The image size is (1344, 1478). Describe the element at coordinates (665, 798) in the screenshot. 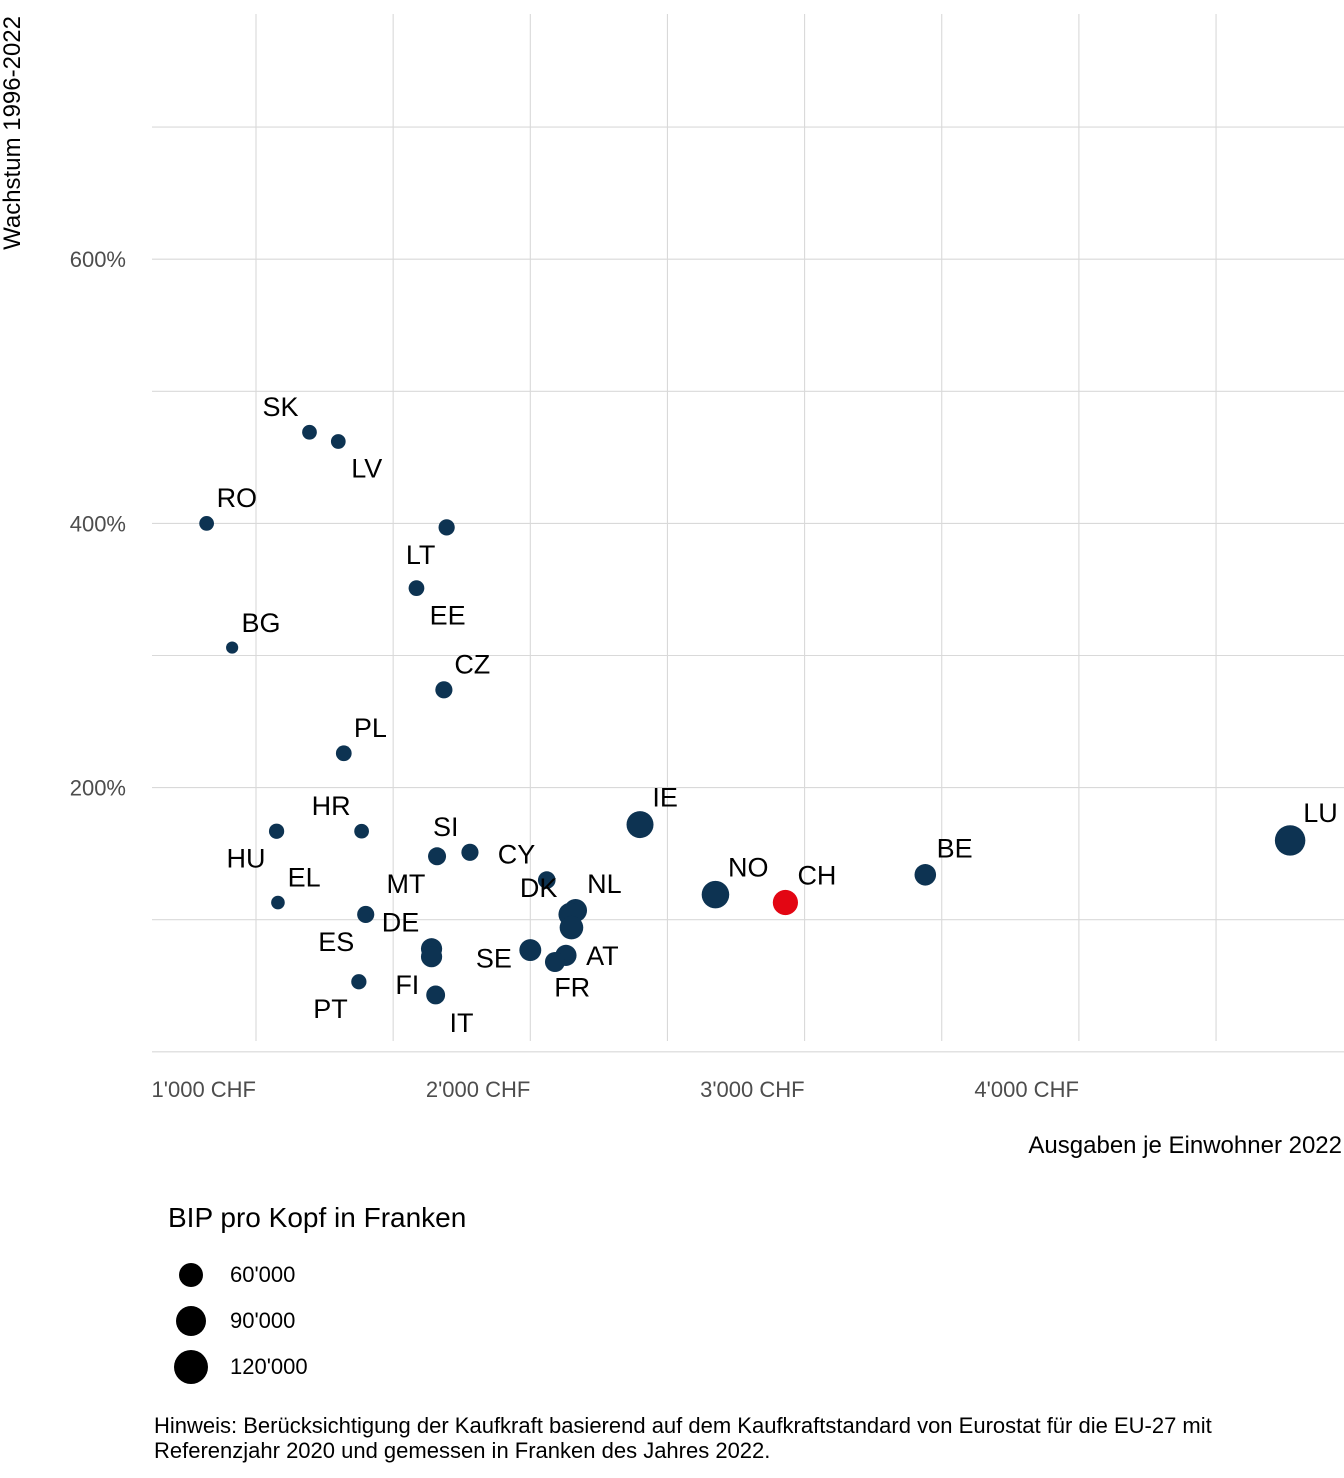

I see `point-label-ie: IE` at that location.